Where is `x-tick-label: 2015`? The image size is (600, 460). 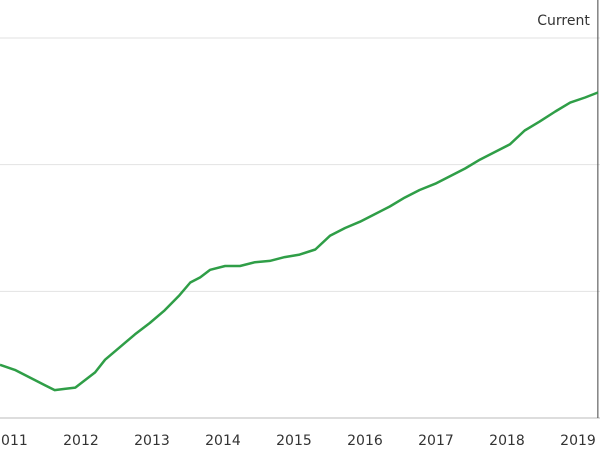 x-tick-label: 2015 is located at coordinates (294, 441).